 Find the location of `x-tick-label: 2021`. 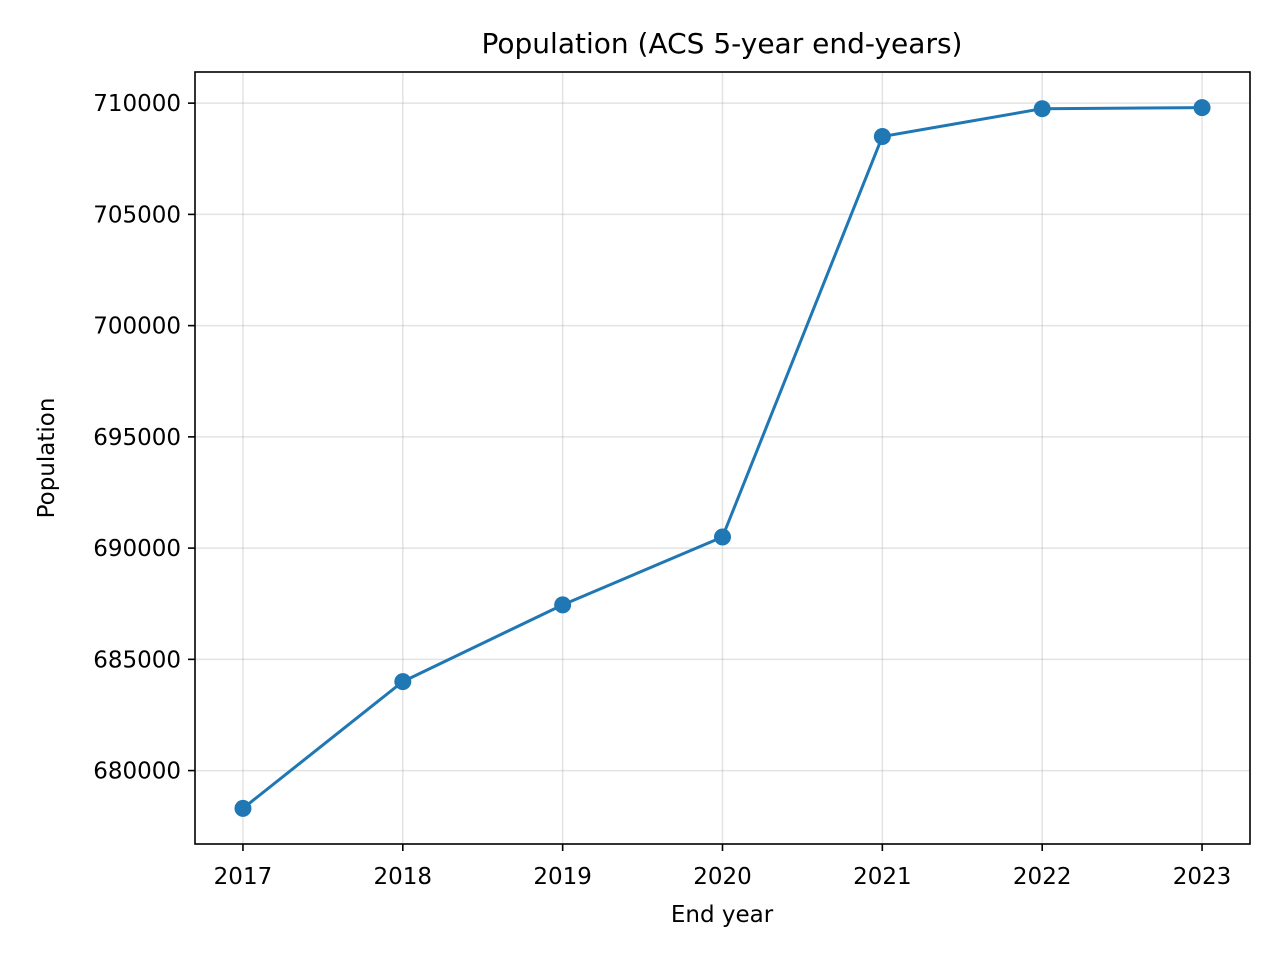

x-tick-label: 2021 is located at coordinates (882, 877).